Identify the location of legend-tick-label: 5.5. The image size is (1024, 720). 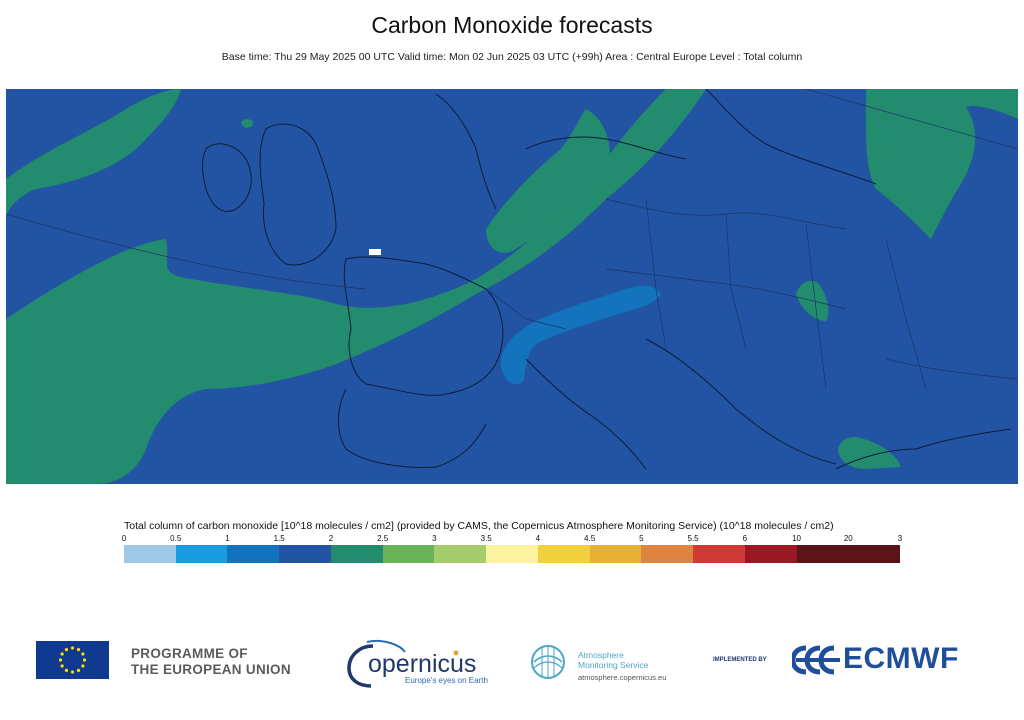
(693, 538).